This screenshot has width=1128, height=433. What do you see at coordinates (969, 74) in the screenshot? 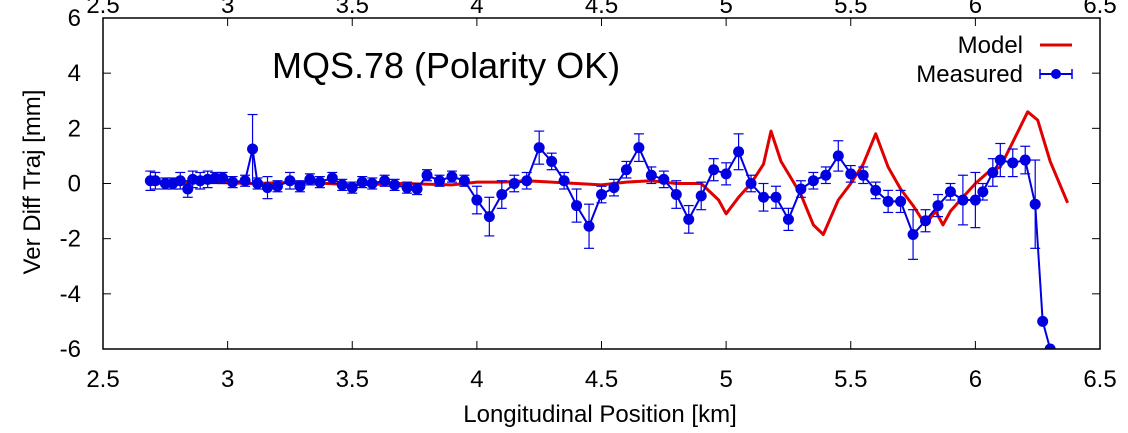
I see `legend-label-measured: Measured` at bounding box center [969, 74].